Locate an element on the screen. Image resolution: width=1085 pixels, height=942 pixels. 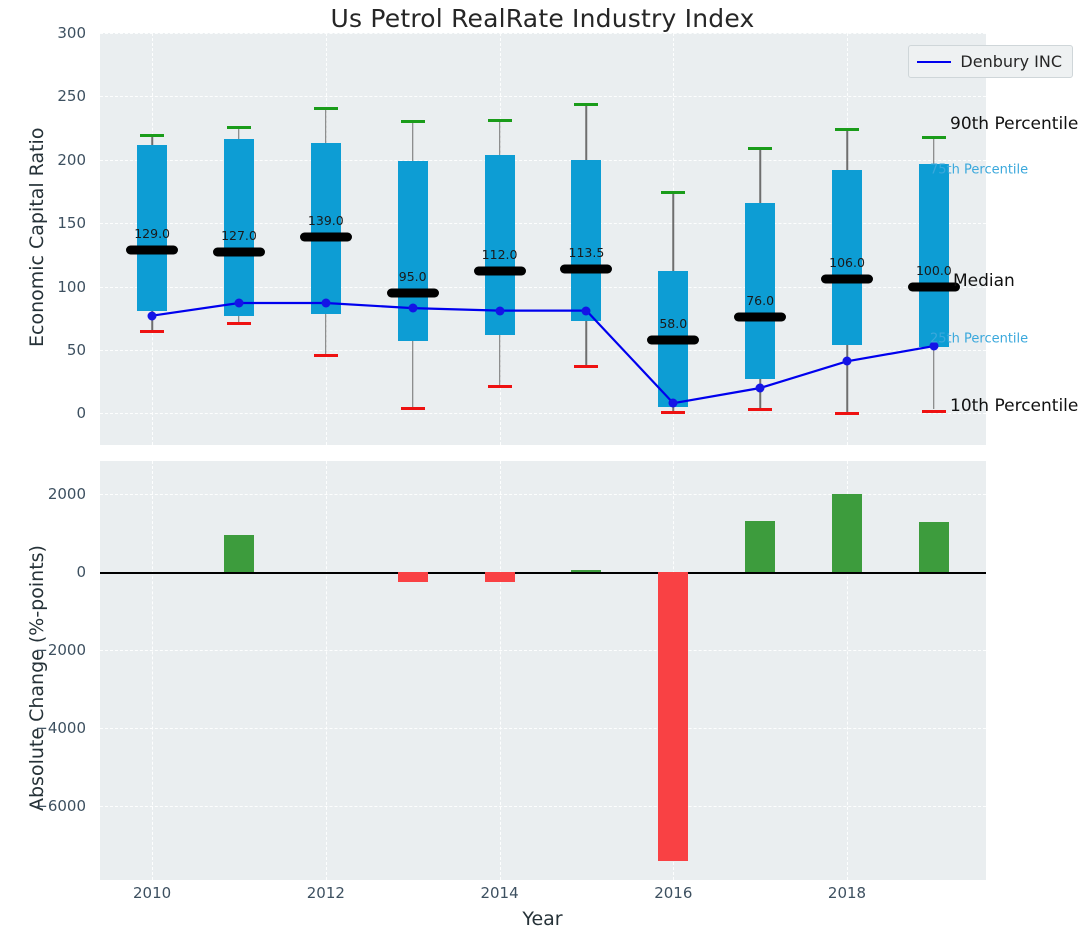
y-tick-top: 200 is located at coordinates (71, 159).